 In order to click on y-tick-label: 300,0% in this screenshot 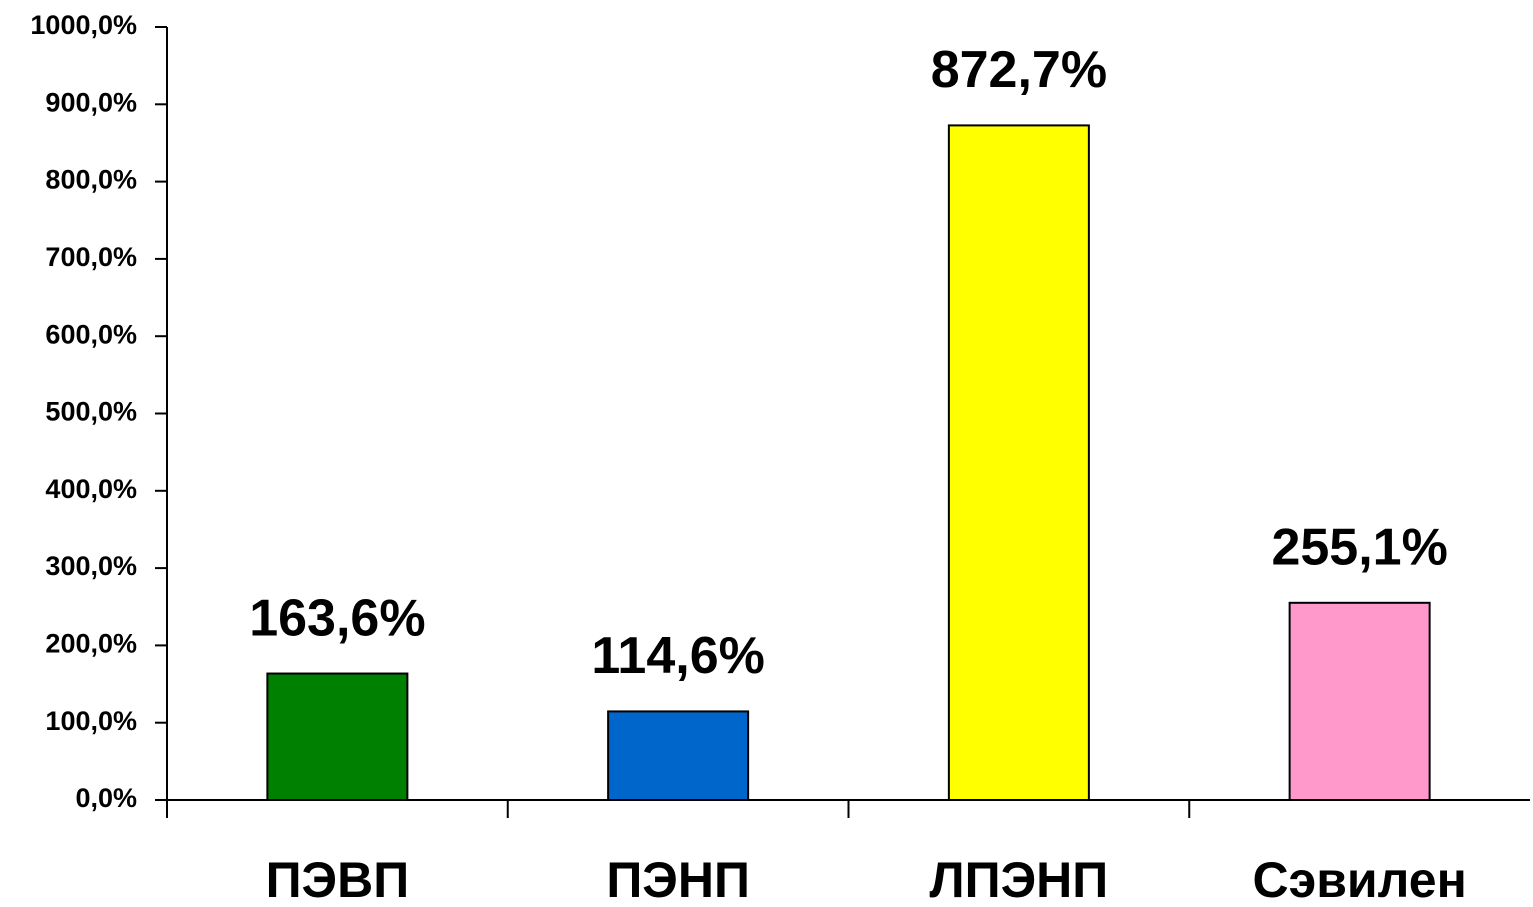, I will do `click(91, 566)`.